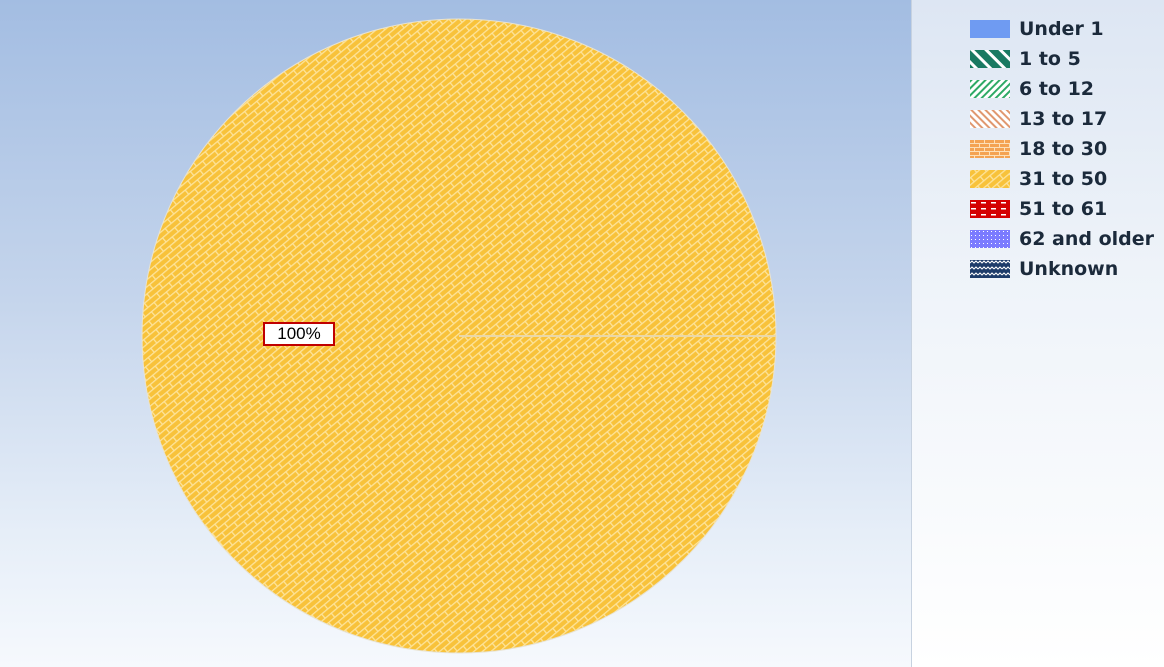 The image size is (1164, 667). I want to click on forward-diagonal-swatch-icon, so click(990, 119).